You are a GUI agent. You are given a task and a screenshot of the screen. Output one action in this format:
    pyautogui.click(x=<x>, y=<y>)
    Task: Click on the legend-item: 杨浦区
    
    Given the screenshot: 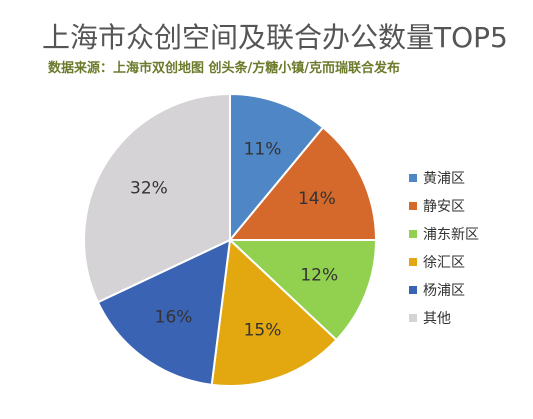 What is the action you would take?
    pyautogui.click(x=444, y=290)
    